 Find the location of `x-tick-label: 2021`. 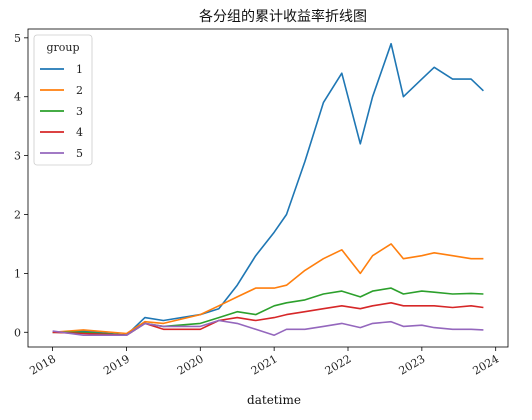

x-tick-label: 2021 is located at coordinates (264, 364).